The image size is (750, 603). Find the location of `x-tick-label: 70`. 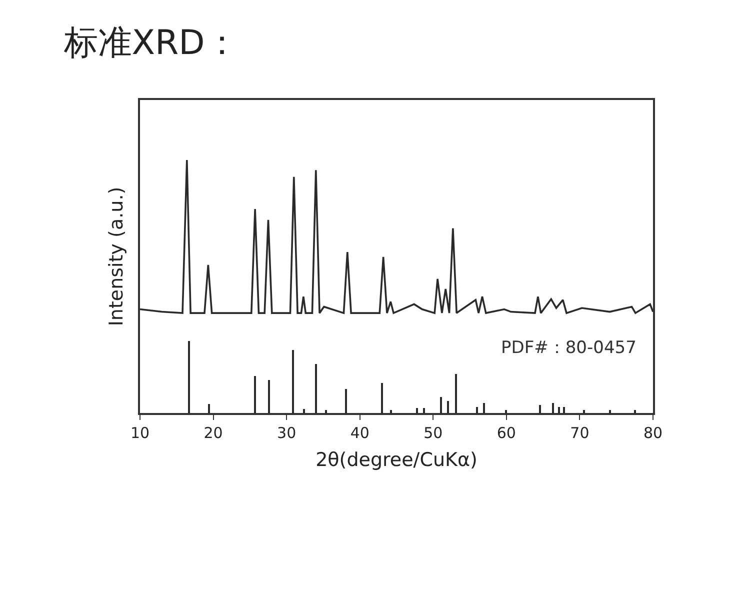

x-tick-label: 70 is located at coordinates (580, 433).